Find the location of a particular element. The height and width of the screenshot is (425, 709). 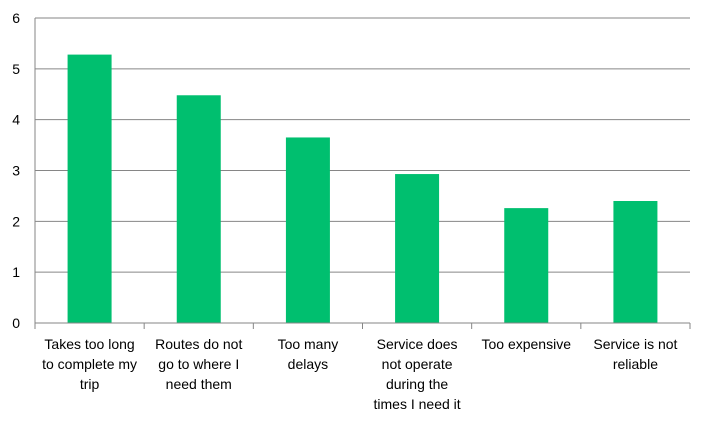

x-category-label-line: to complete my is located at coordinates (89, 364).